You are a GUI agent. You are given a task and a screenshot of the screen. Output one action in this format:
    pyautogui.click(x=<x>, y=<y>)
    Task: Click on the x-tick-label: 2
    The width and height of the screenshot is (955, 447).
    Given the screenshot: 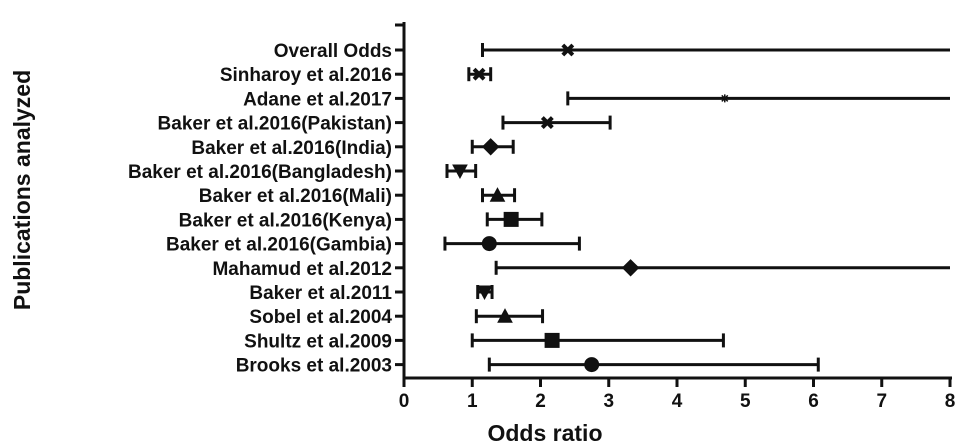 What is the action you would take?
    pyautogui.click(x=540, y=401)
    